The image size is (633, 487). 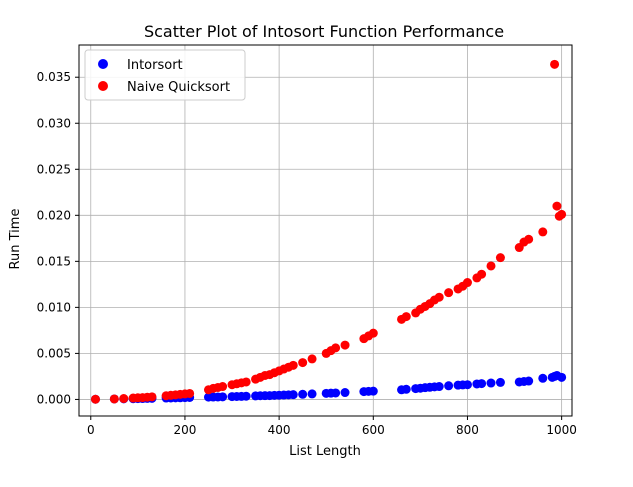 I want to click on legend: Intorsort Naive Quicksort, so click(x=165, y=75).